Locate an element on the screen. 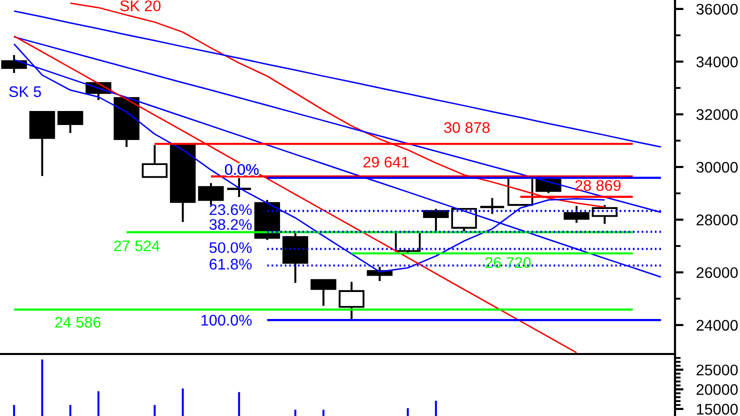 This screenshot has width=740, height=416. series-label: 24 586 is located at coordinates (77, 322).